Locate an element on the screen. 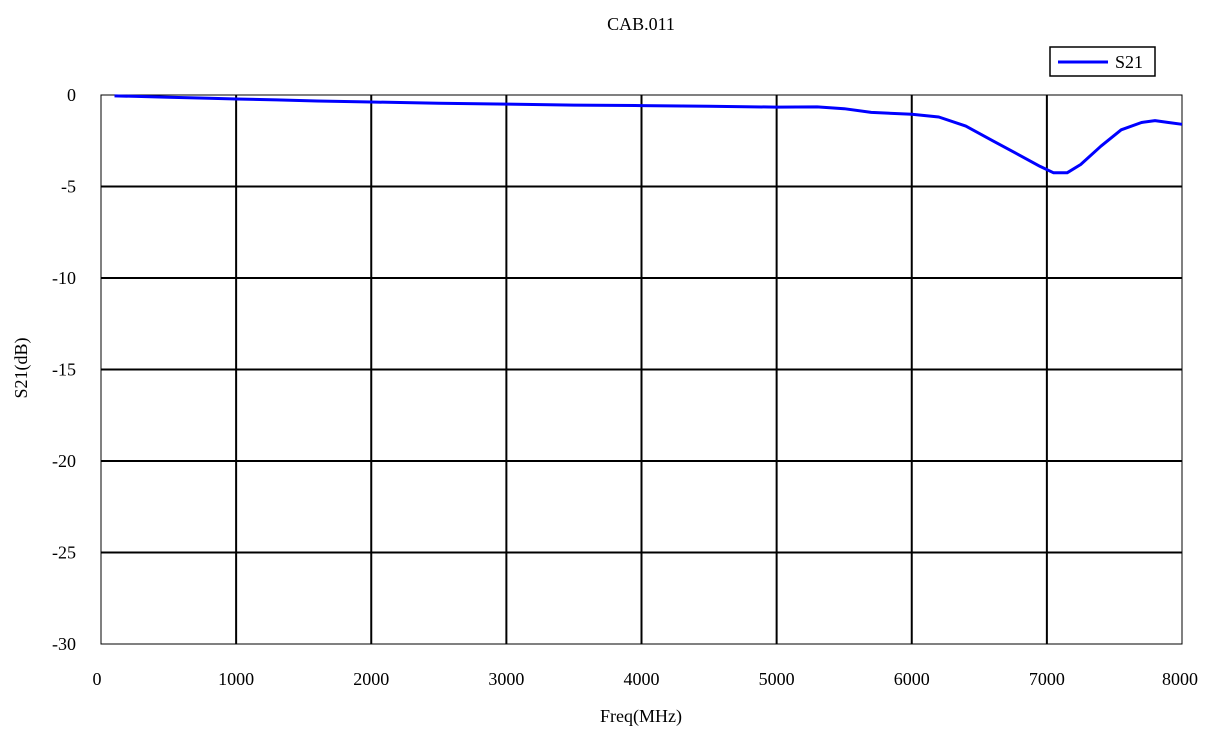 Image resolution: width=1210 pixels, height=731 pixels. chart-title: CAB.011 is located at coordinates (641, 24).